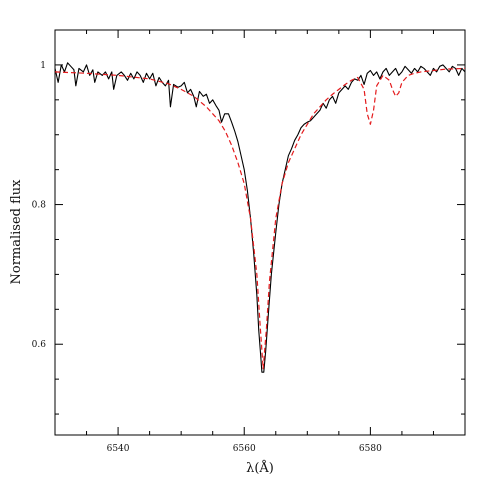 The width and height of the screenshot is (491, 491). Describe the element at coordinates (118, 449) in the screenshot. I see `x-tick-label: 6540` at that location.